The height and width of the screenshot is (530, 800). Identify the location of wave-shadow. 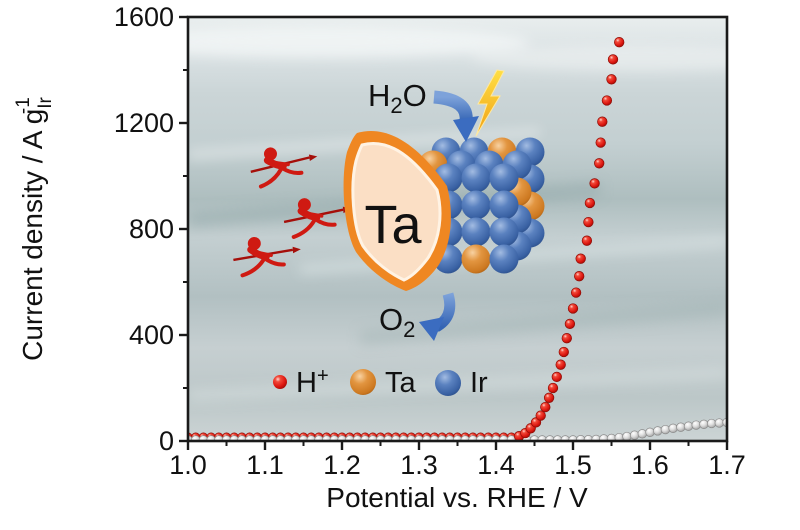
(543, 323).